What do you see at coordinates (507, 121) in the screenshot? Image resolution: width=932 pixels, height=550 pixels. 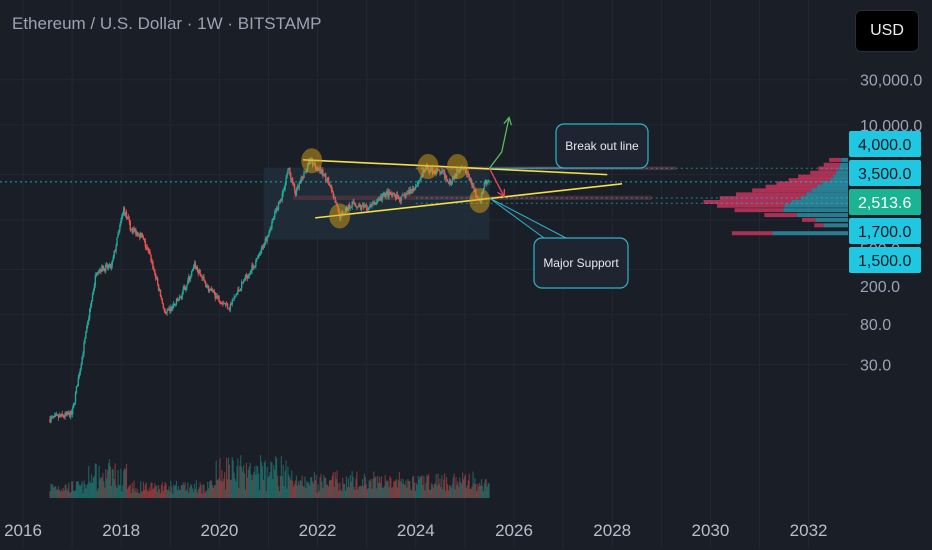 I see `arrowhead-up` at bounding box center [507, 121].